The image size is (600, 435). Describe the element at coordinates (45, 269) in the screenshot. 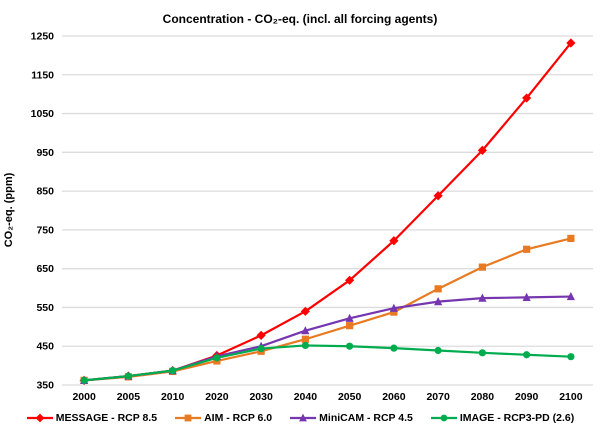

I see `y-tick-label: 650` at that location.